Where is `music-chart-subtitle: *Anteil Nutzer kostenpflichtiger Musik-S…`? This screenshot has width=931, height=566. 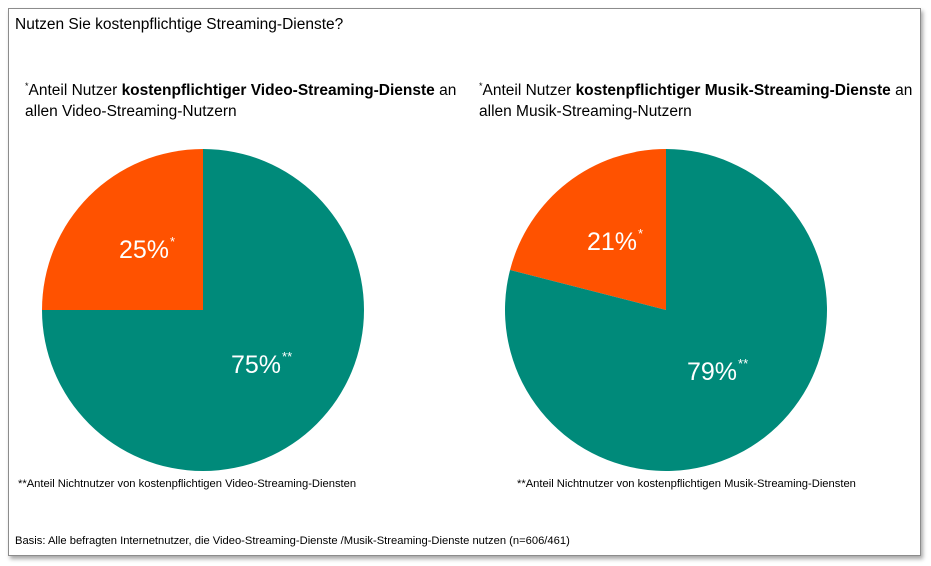
music-chart-subtitle: *Anteil Nutzer kostenpflichtiger Musik-S… is located at coordinates (699, 101).